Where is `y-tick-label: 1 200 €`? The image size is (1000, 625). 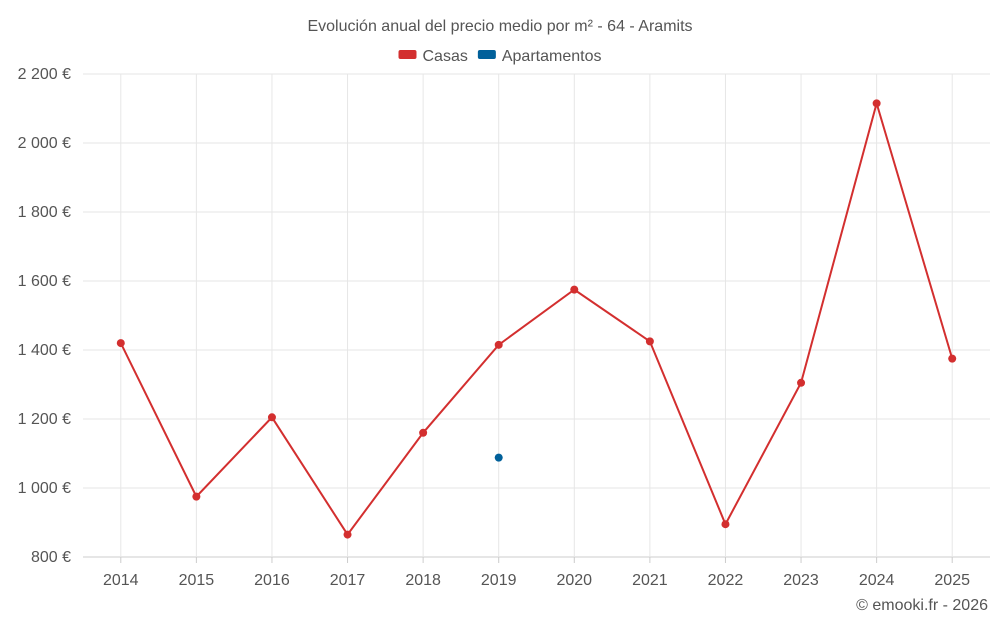 y-tick-label: 1 200 € is located at coordinates (44, 419).